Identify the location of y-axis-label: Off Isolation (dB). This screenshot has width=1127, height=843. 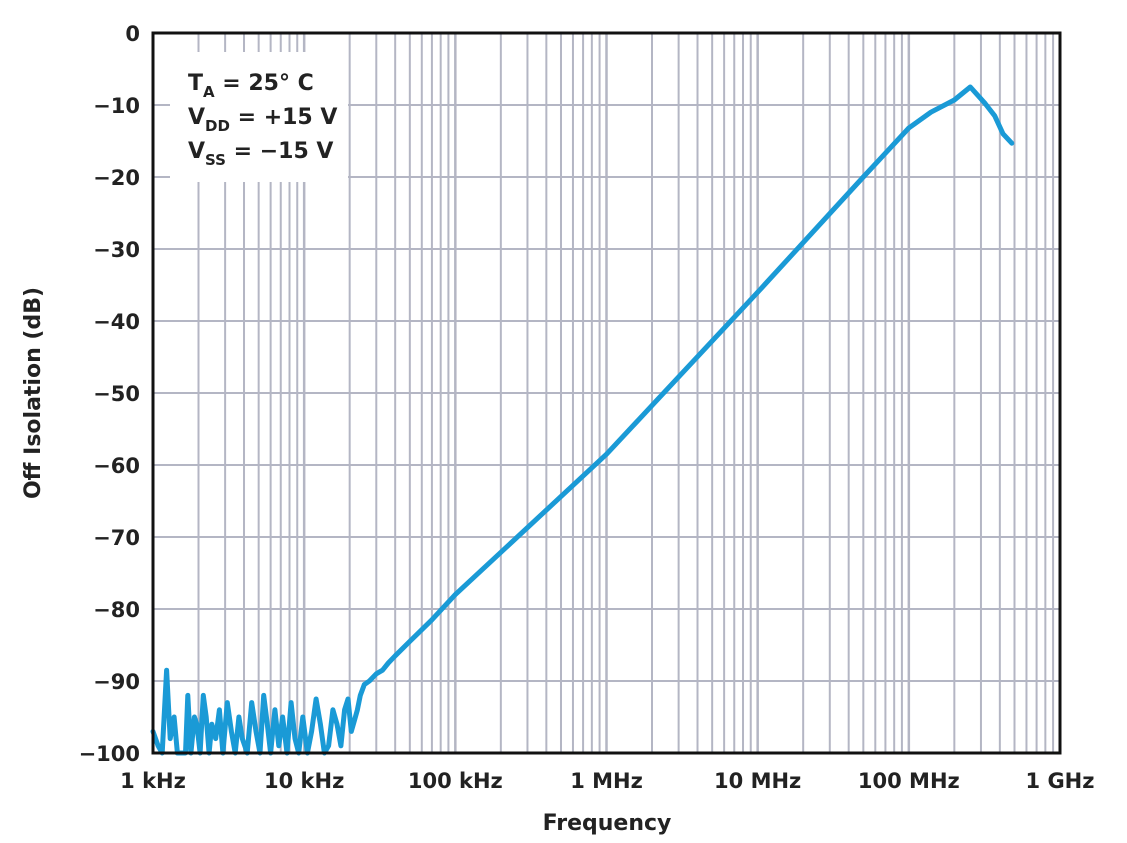
(33, 393).